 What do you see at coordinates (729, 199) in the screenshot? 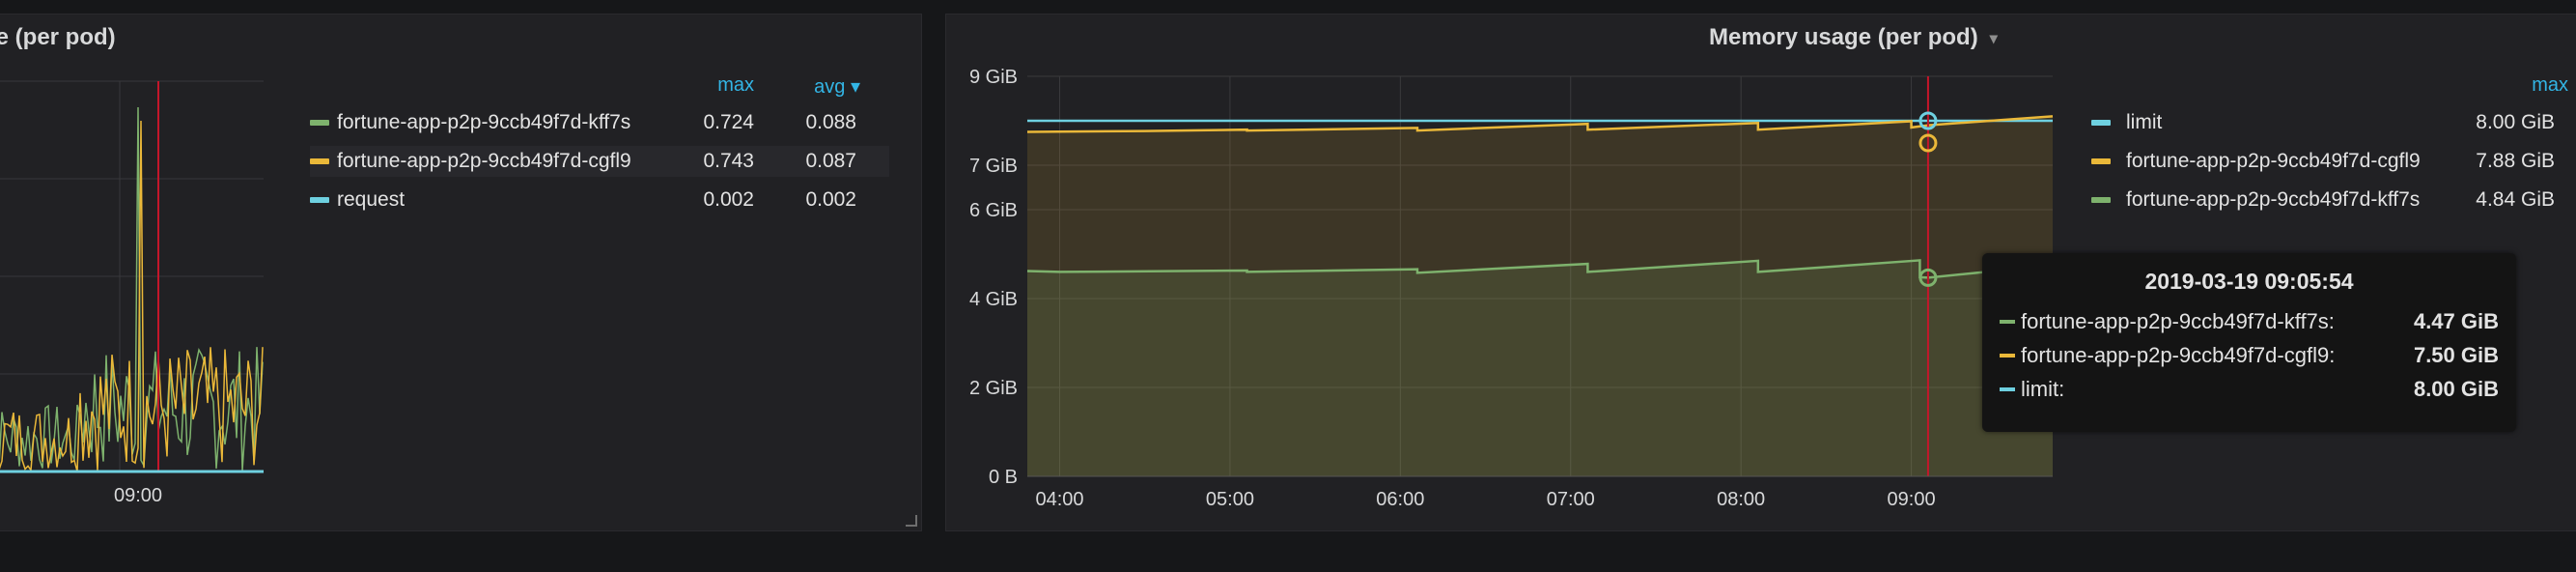
I see `legend-max-value: 0.002` at bounding box center [729, 199].